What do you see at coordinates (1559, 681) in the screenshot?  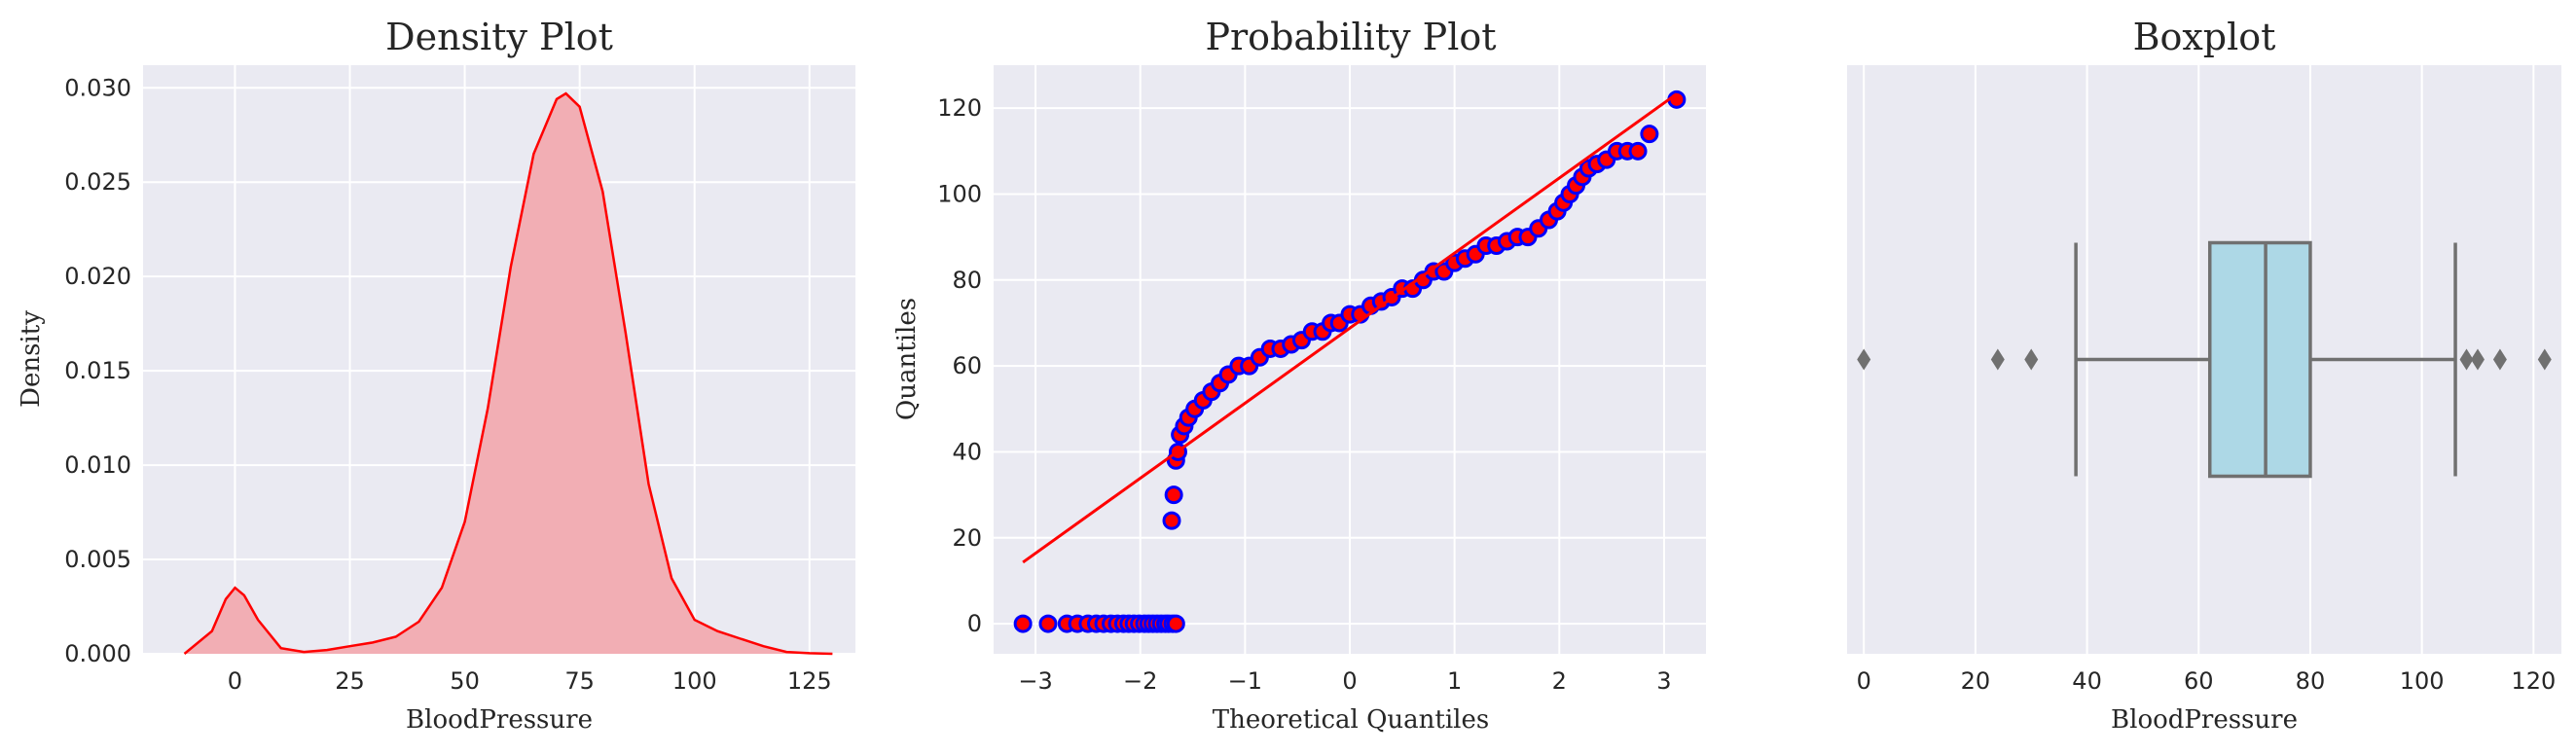 I see `probability-x-tick-label: 2` at bounding box center [1559, 681].